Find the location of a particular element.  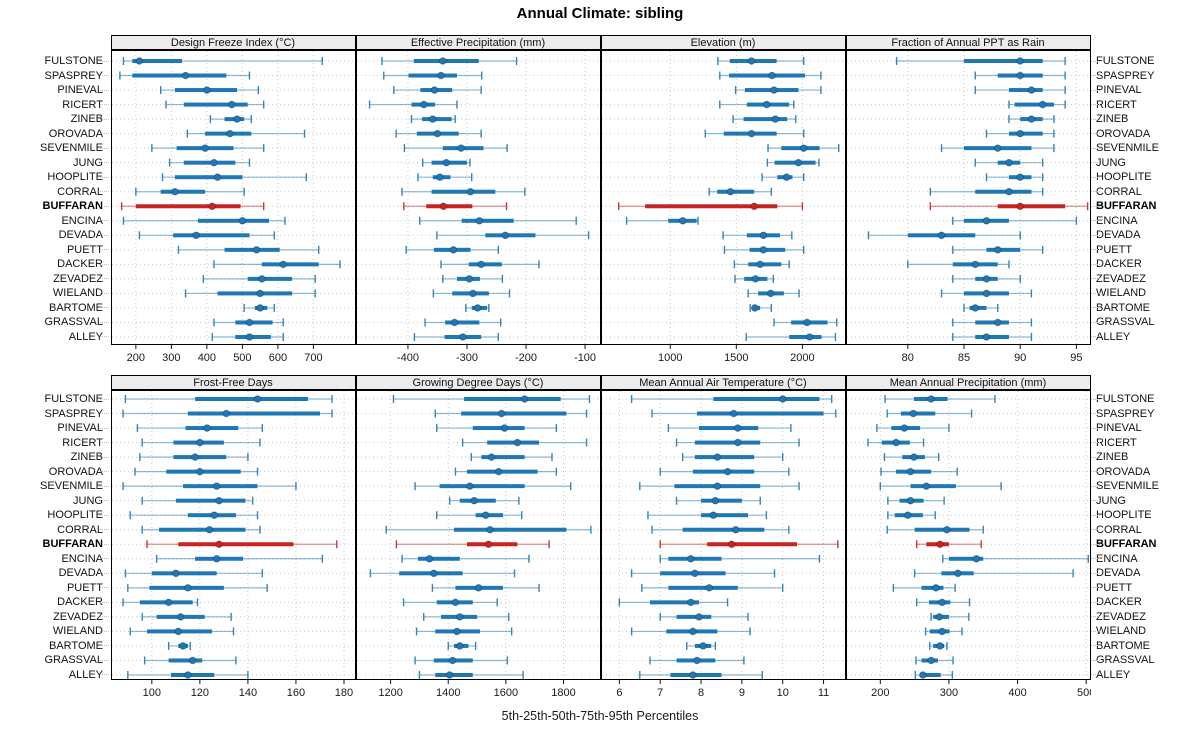

x-tick-label: 80 is located at coordinates (907, 358).